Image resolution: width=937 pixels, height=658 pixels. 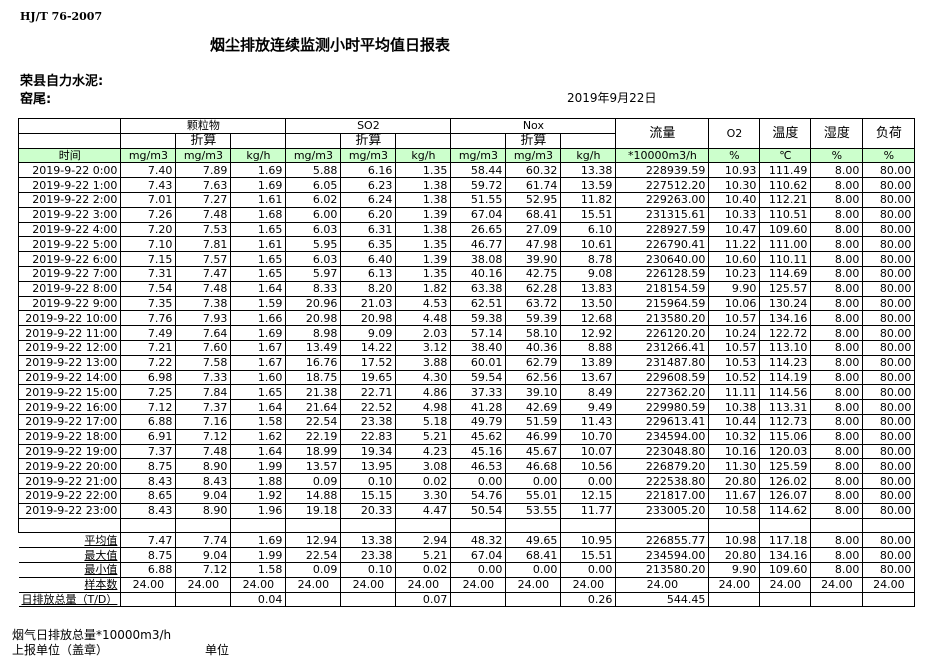 What do you see at coordinates (588, 451) in the screenshot?
I see `value-cell: 10.07` at bounding box center [588, 451].